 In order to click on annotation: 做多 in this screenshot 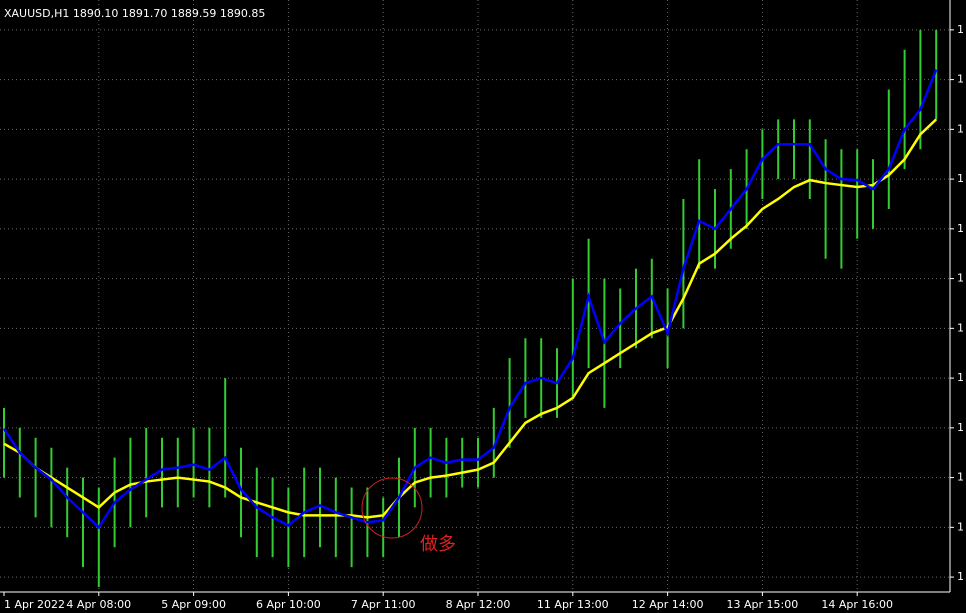, I will do `click(438, 544)`.